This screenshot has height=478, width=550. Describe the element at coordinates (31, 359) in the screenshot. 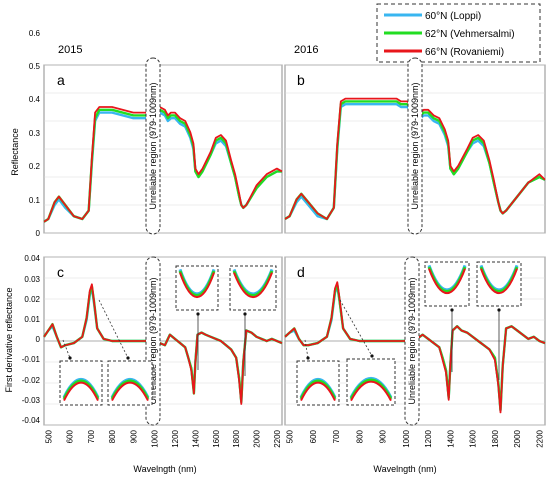

I see `y-tick-der-5: -0.01` at that location.